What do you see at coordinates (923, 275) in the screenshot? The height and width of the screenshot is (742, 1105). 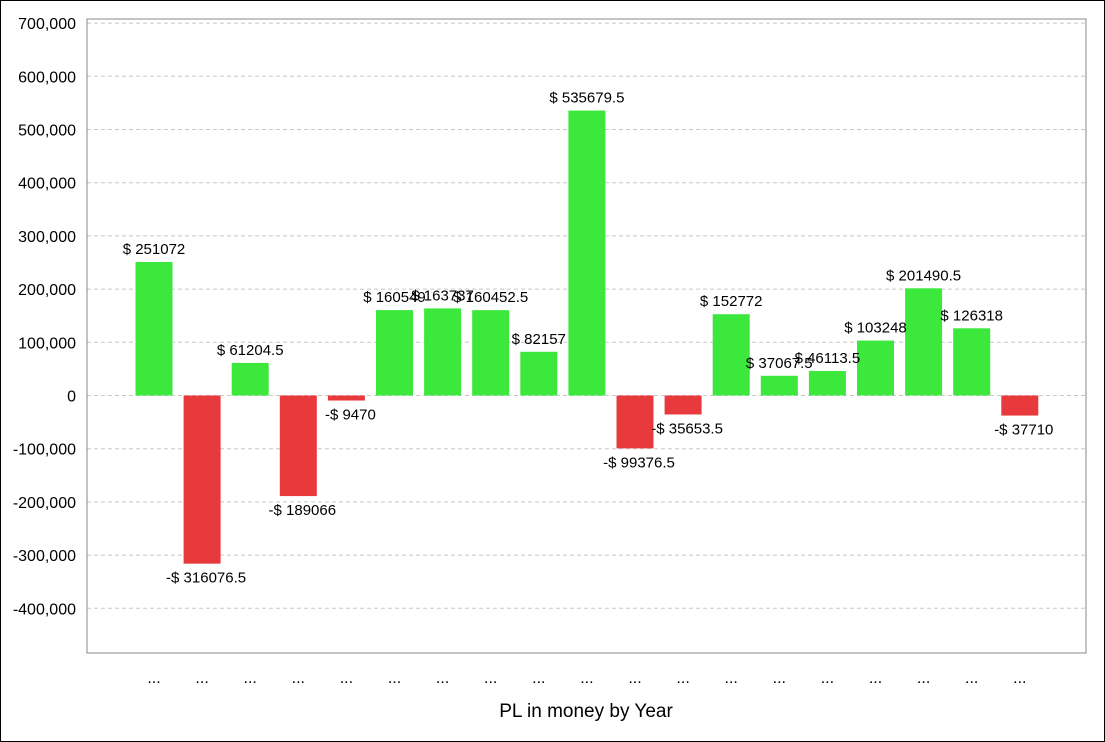 I see `data-label: $ 201490.5` at bounding box center [923, 275].